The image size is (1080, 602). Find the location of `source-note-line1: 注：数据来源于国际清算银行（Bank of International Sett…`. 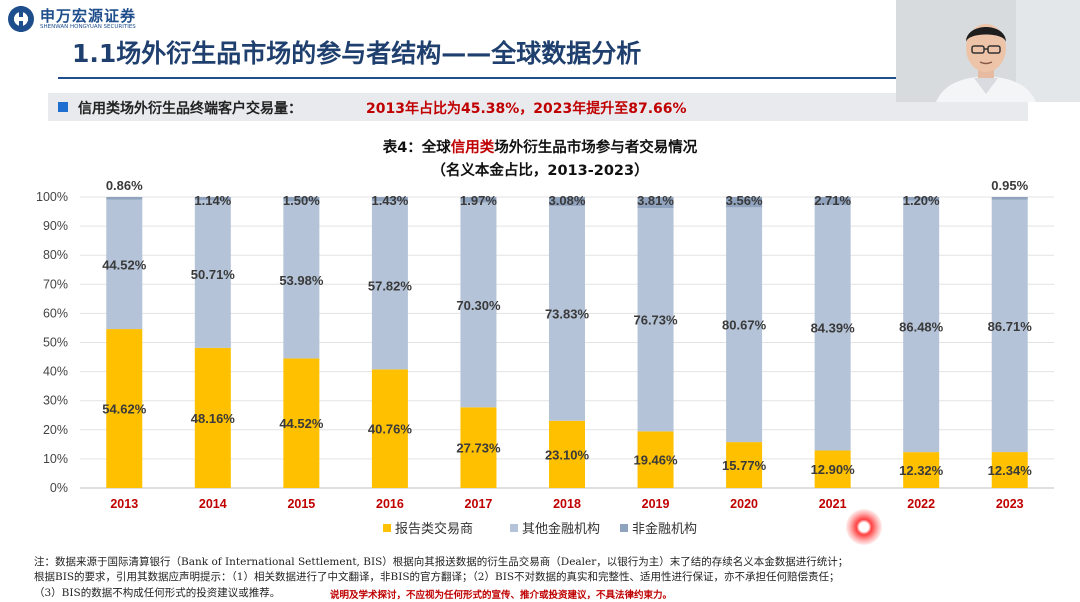

source-note-line1: 注：数据来源于国际清算银行（Bank of International Sett… is located at coordinates (441, 562).